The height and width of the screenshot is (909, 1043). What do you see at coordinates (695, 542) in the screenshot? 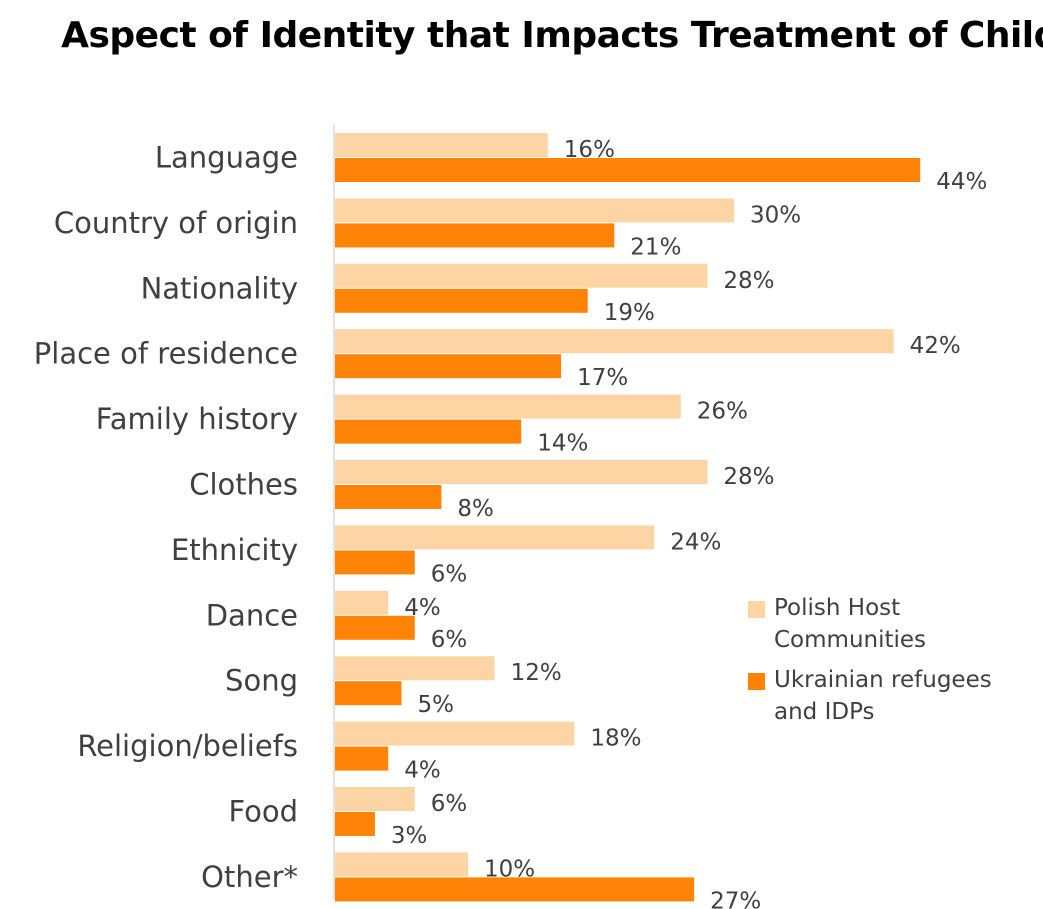
I see `data-label-polish: 24%` at bounding box center [695, 542].